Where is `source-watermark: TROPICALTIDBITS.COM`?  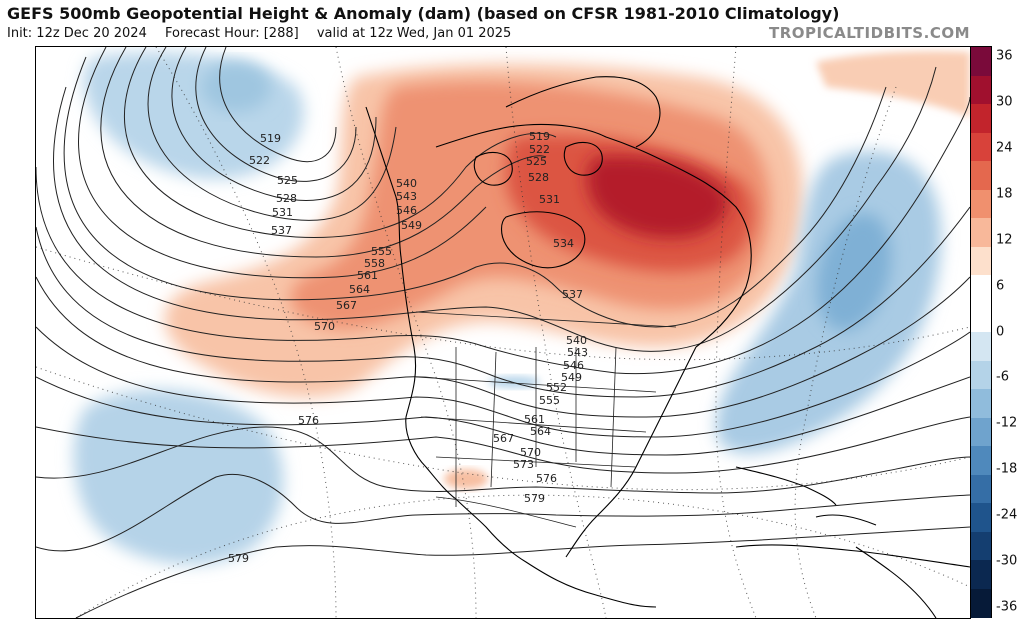
source-watermark: TROPICALTIDBITS.COM is located at coordinates (869, 33).